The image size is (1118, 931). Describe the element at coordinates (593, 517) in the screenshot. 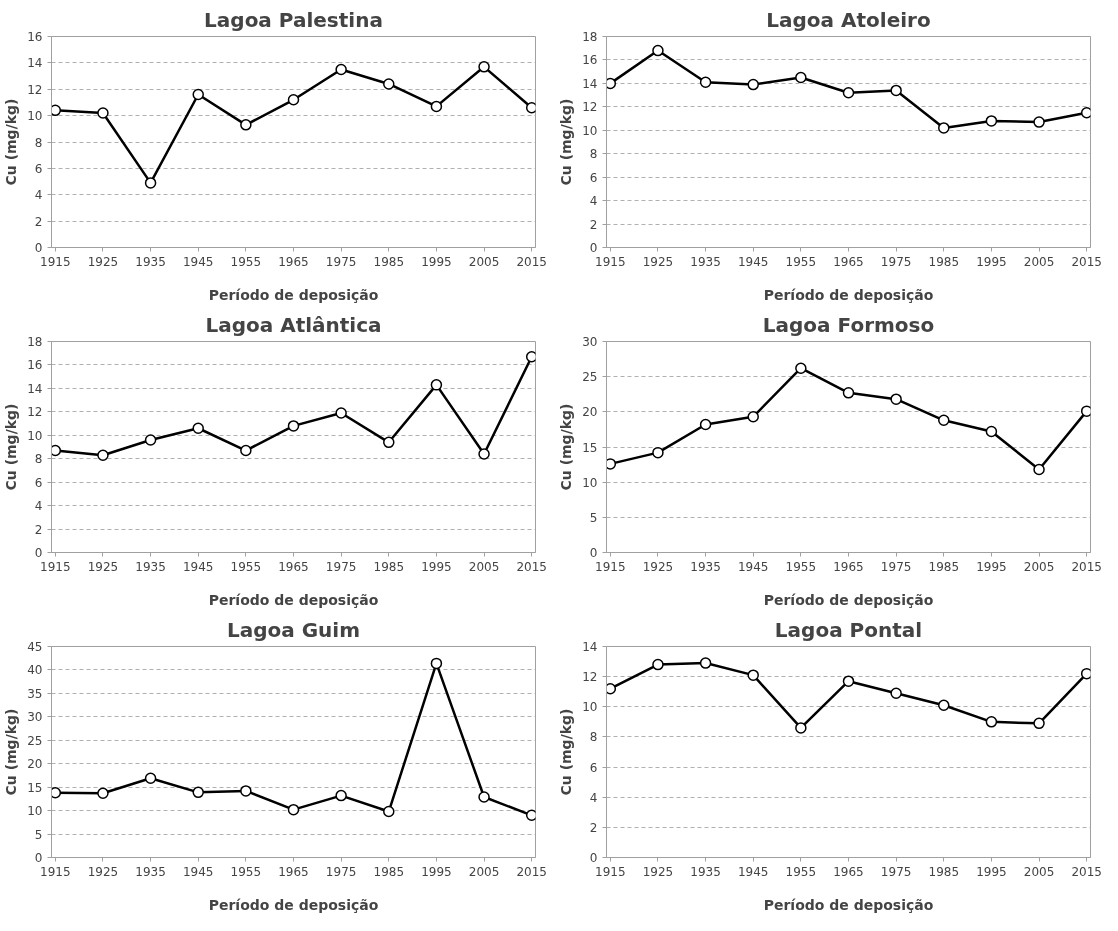

I see `y-tick-label: 5` at that location.